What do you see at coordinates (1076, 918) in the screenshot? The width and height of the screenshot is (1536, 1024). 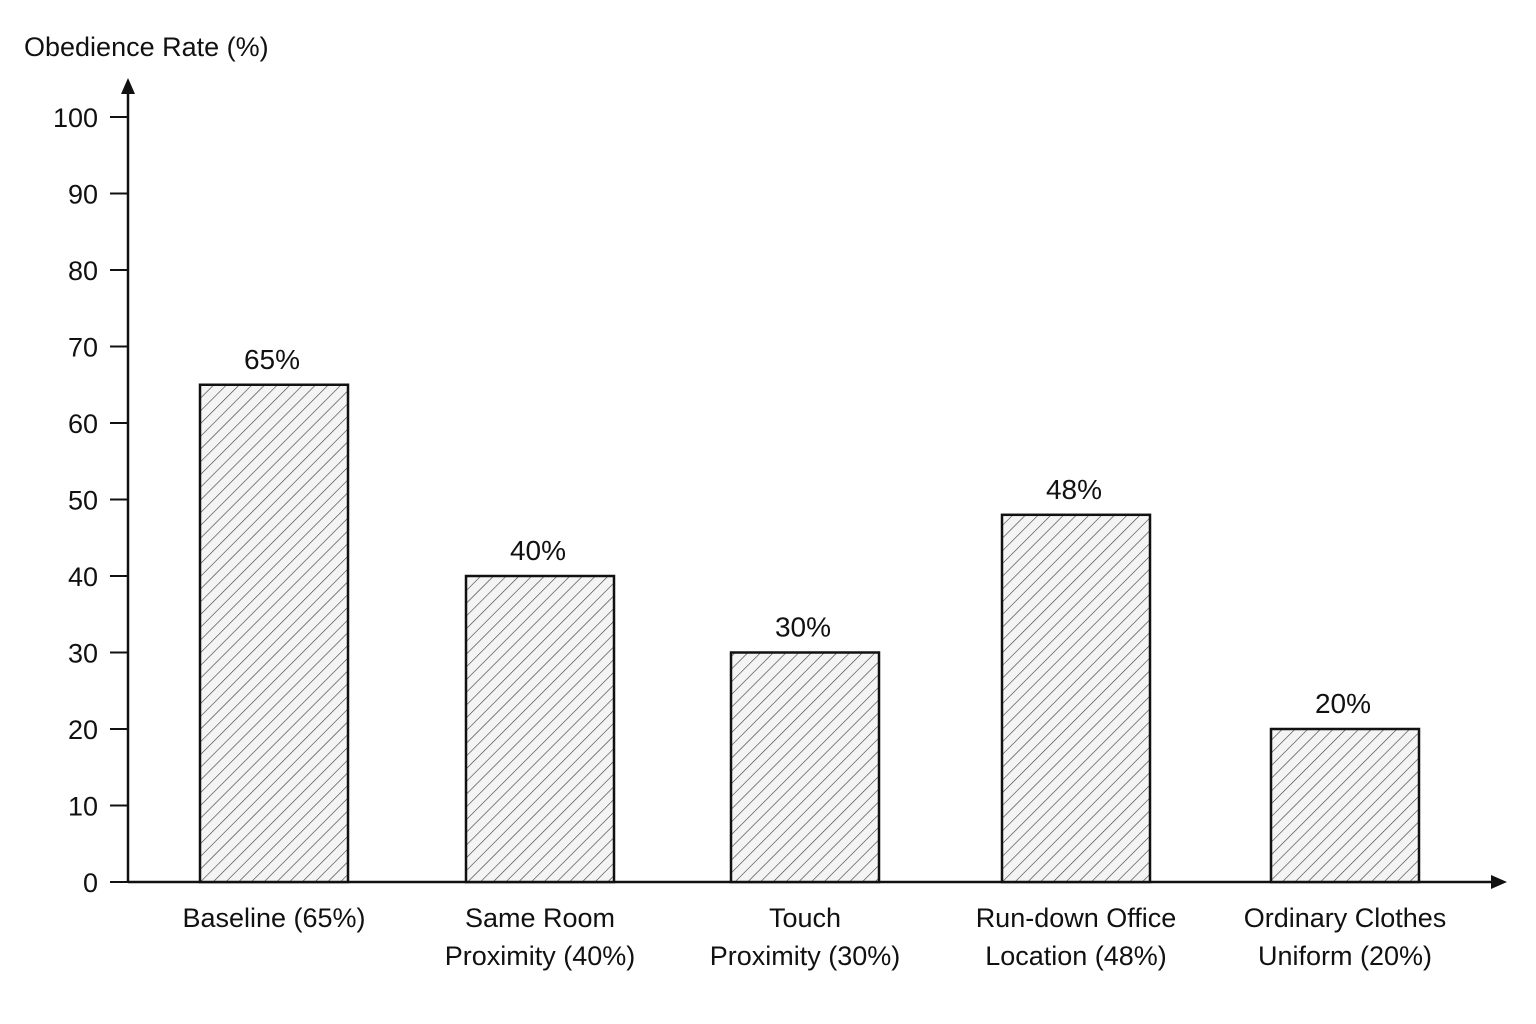 I see `x-category-label: Run-down Office` at bounding box center [1076, 918].